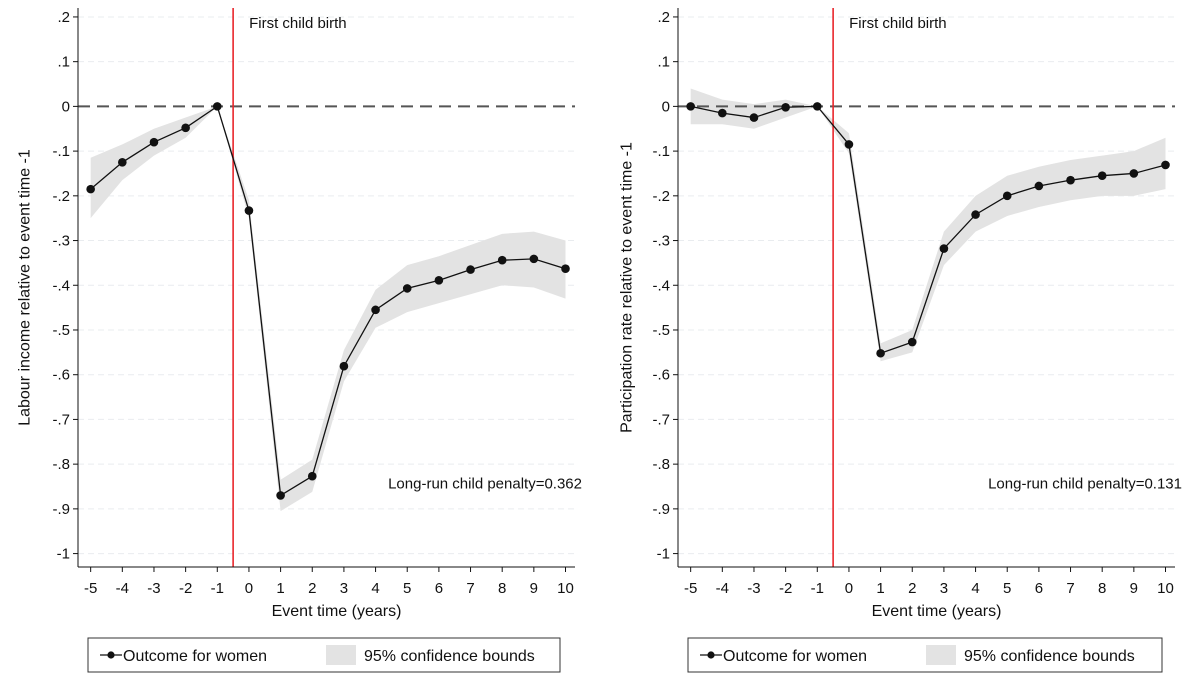 The height and width of the screenshot is (673, 1189). Describe the element at coordinates (817, 588) in the screenshot. I see `right-xtick-label-4: -1` at that location.